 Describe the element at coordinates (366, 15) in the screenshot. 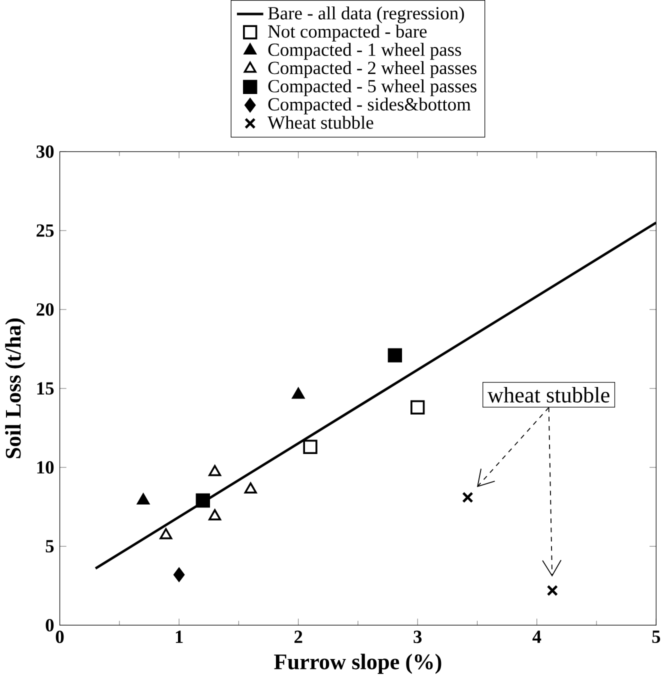

I see `legend-label: Bare - all data (regression)` at that location.